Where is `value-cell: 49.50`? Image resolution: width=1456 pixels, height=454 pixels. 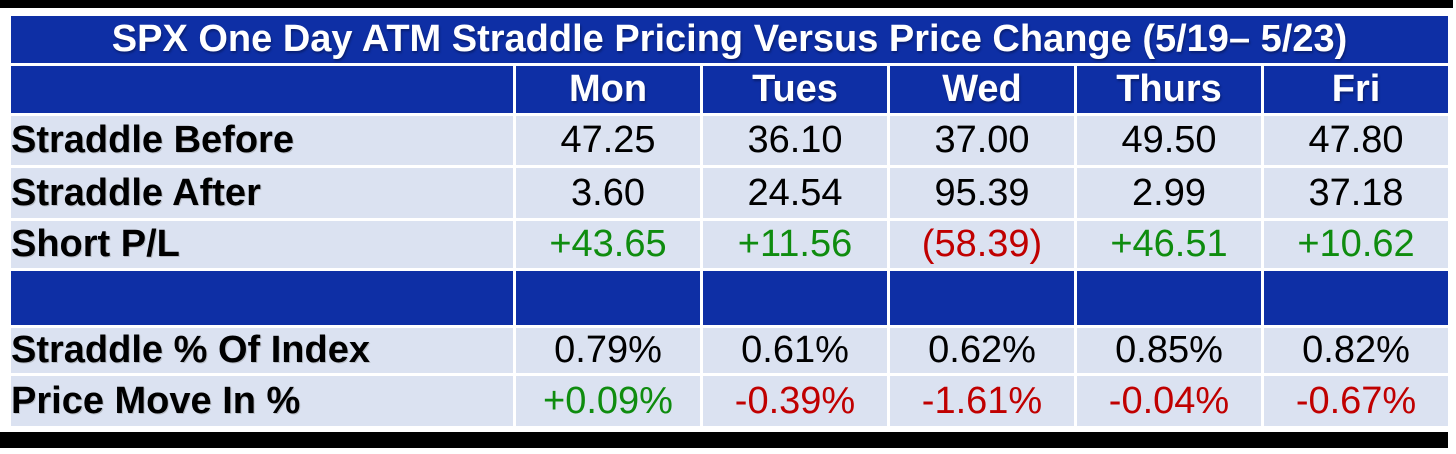 value-cell: 49.50 is located at coordinates (1169, 140).